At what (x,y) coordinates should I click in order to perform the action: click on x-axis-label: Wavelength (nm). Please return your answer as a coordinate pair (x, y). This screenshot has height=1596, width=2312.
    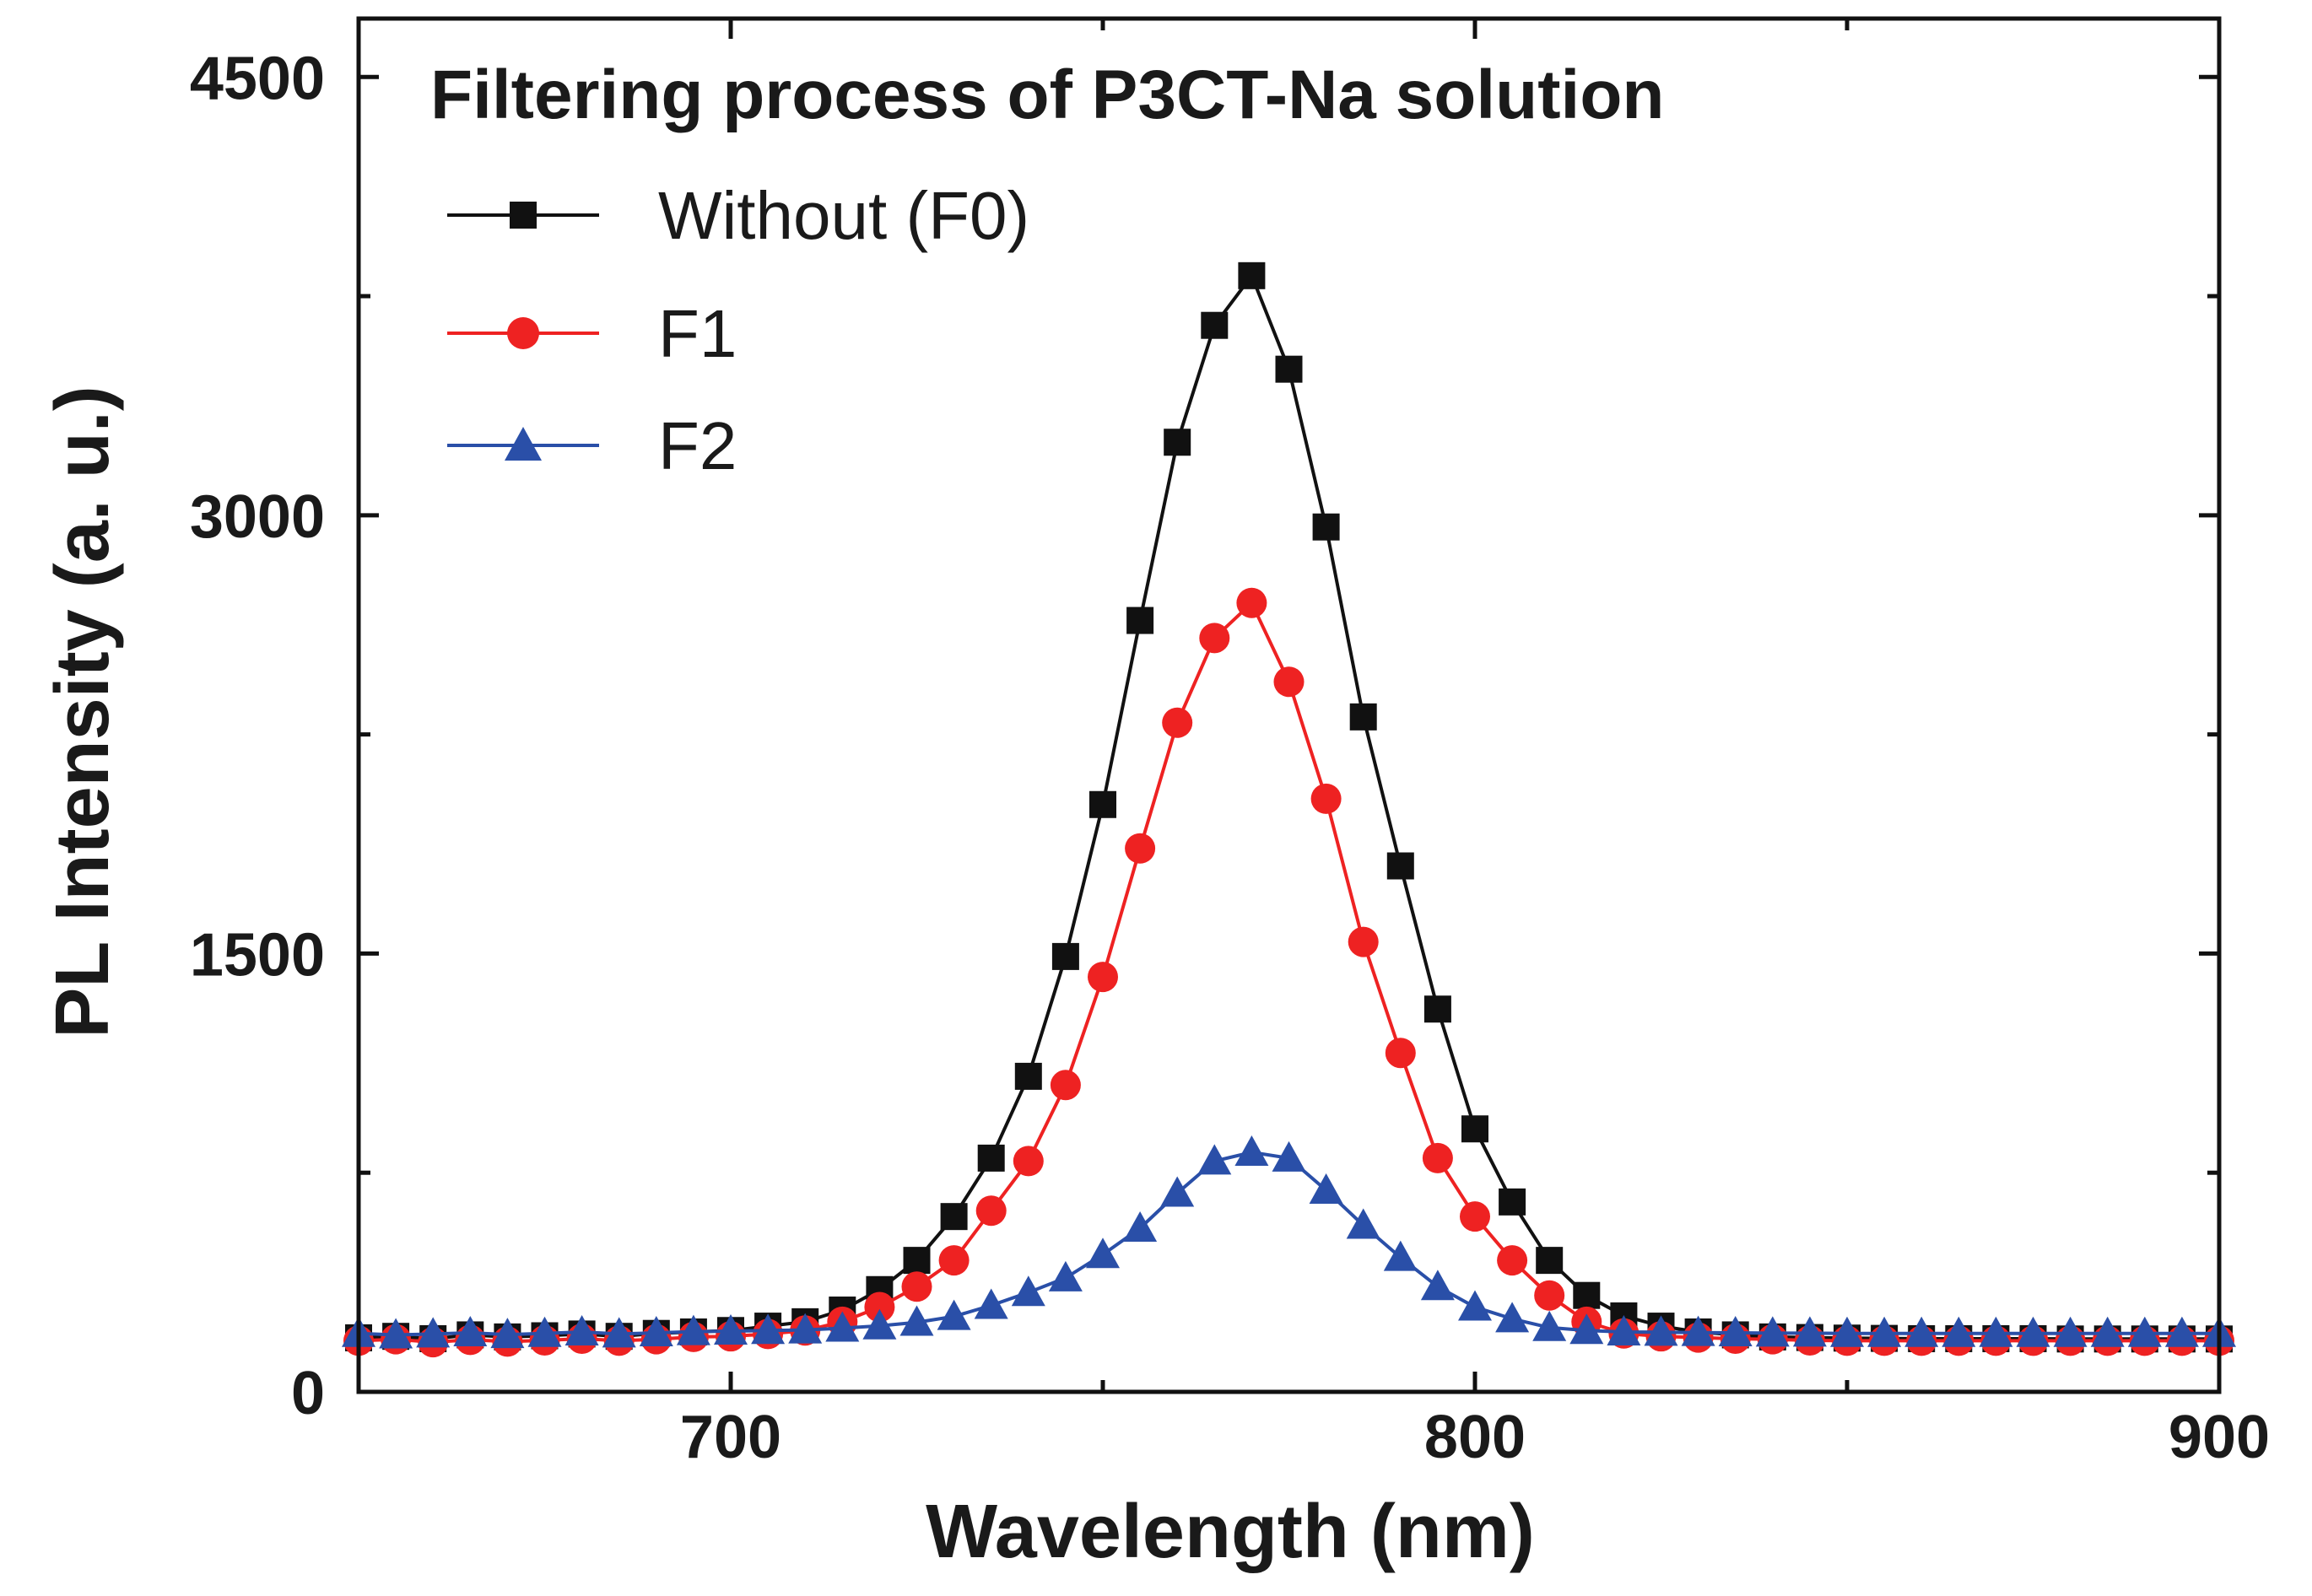
    Looking at the image, I should click on (1230, 1532).